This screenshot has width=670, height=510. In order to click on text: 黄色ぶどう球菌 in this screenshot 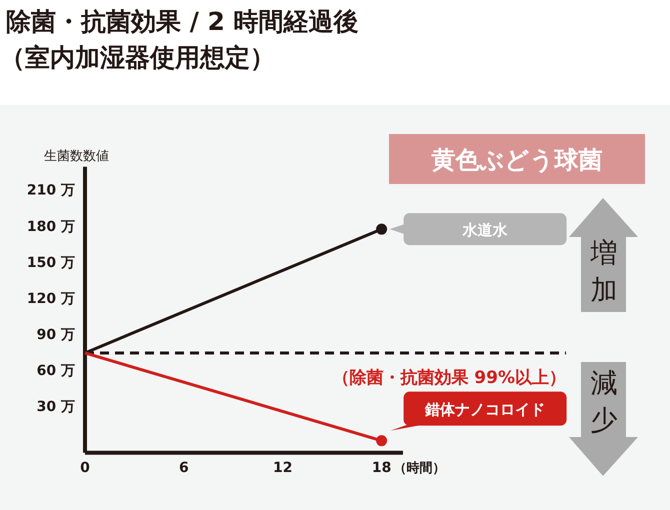, I will do `click(516, 160)`.